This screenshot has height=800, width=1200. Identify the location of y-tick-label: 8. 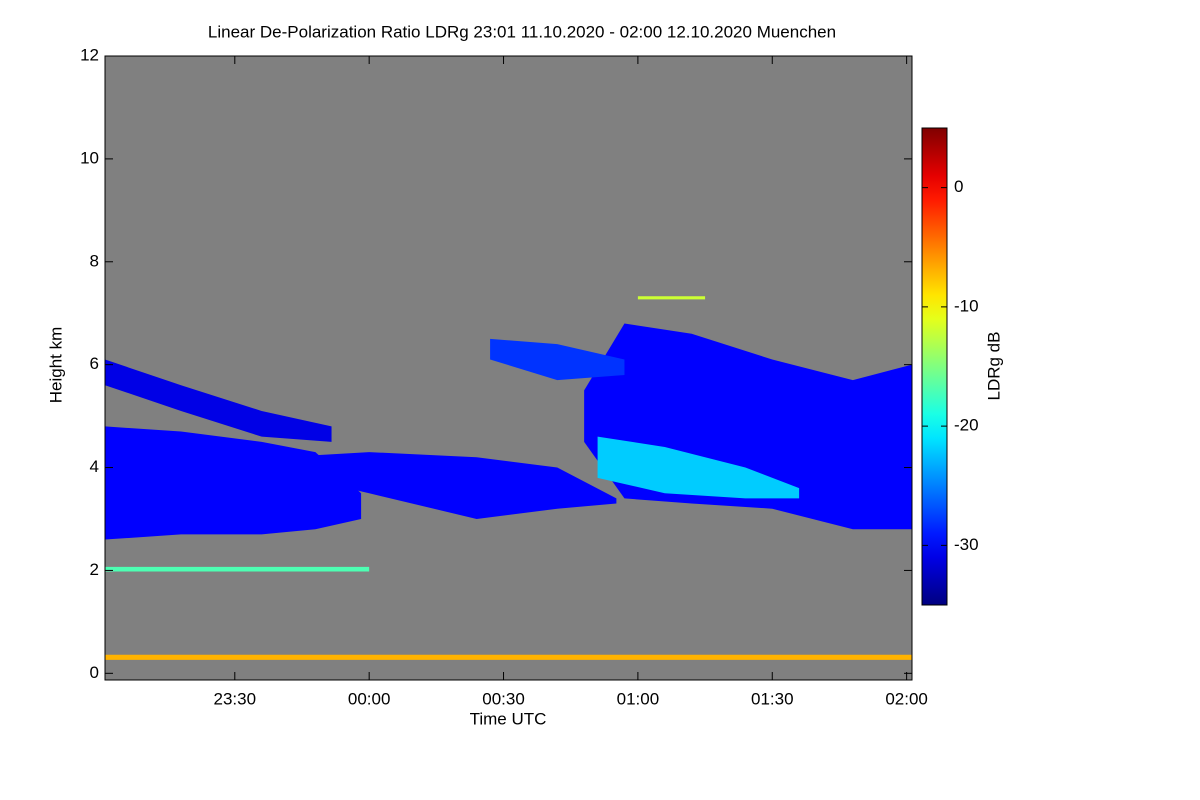
(94, 260).